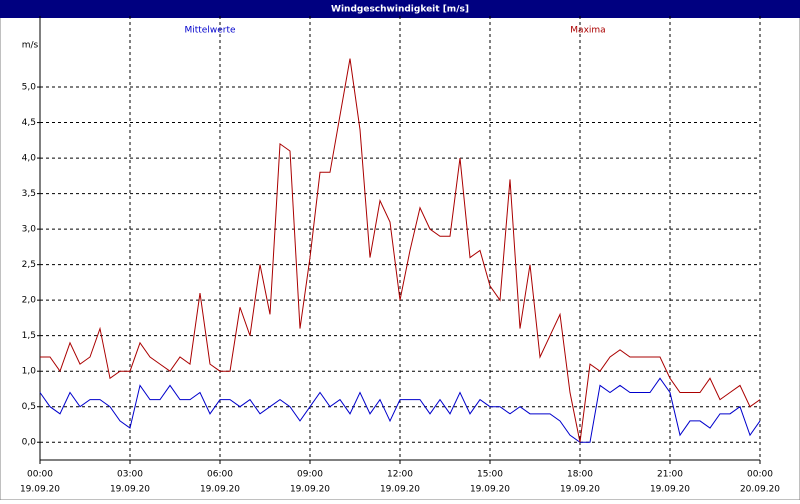  I want to click on x-tick-label: 03:00, so click(130, 475).